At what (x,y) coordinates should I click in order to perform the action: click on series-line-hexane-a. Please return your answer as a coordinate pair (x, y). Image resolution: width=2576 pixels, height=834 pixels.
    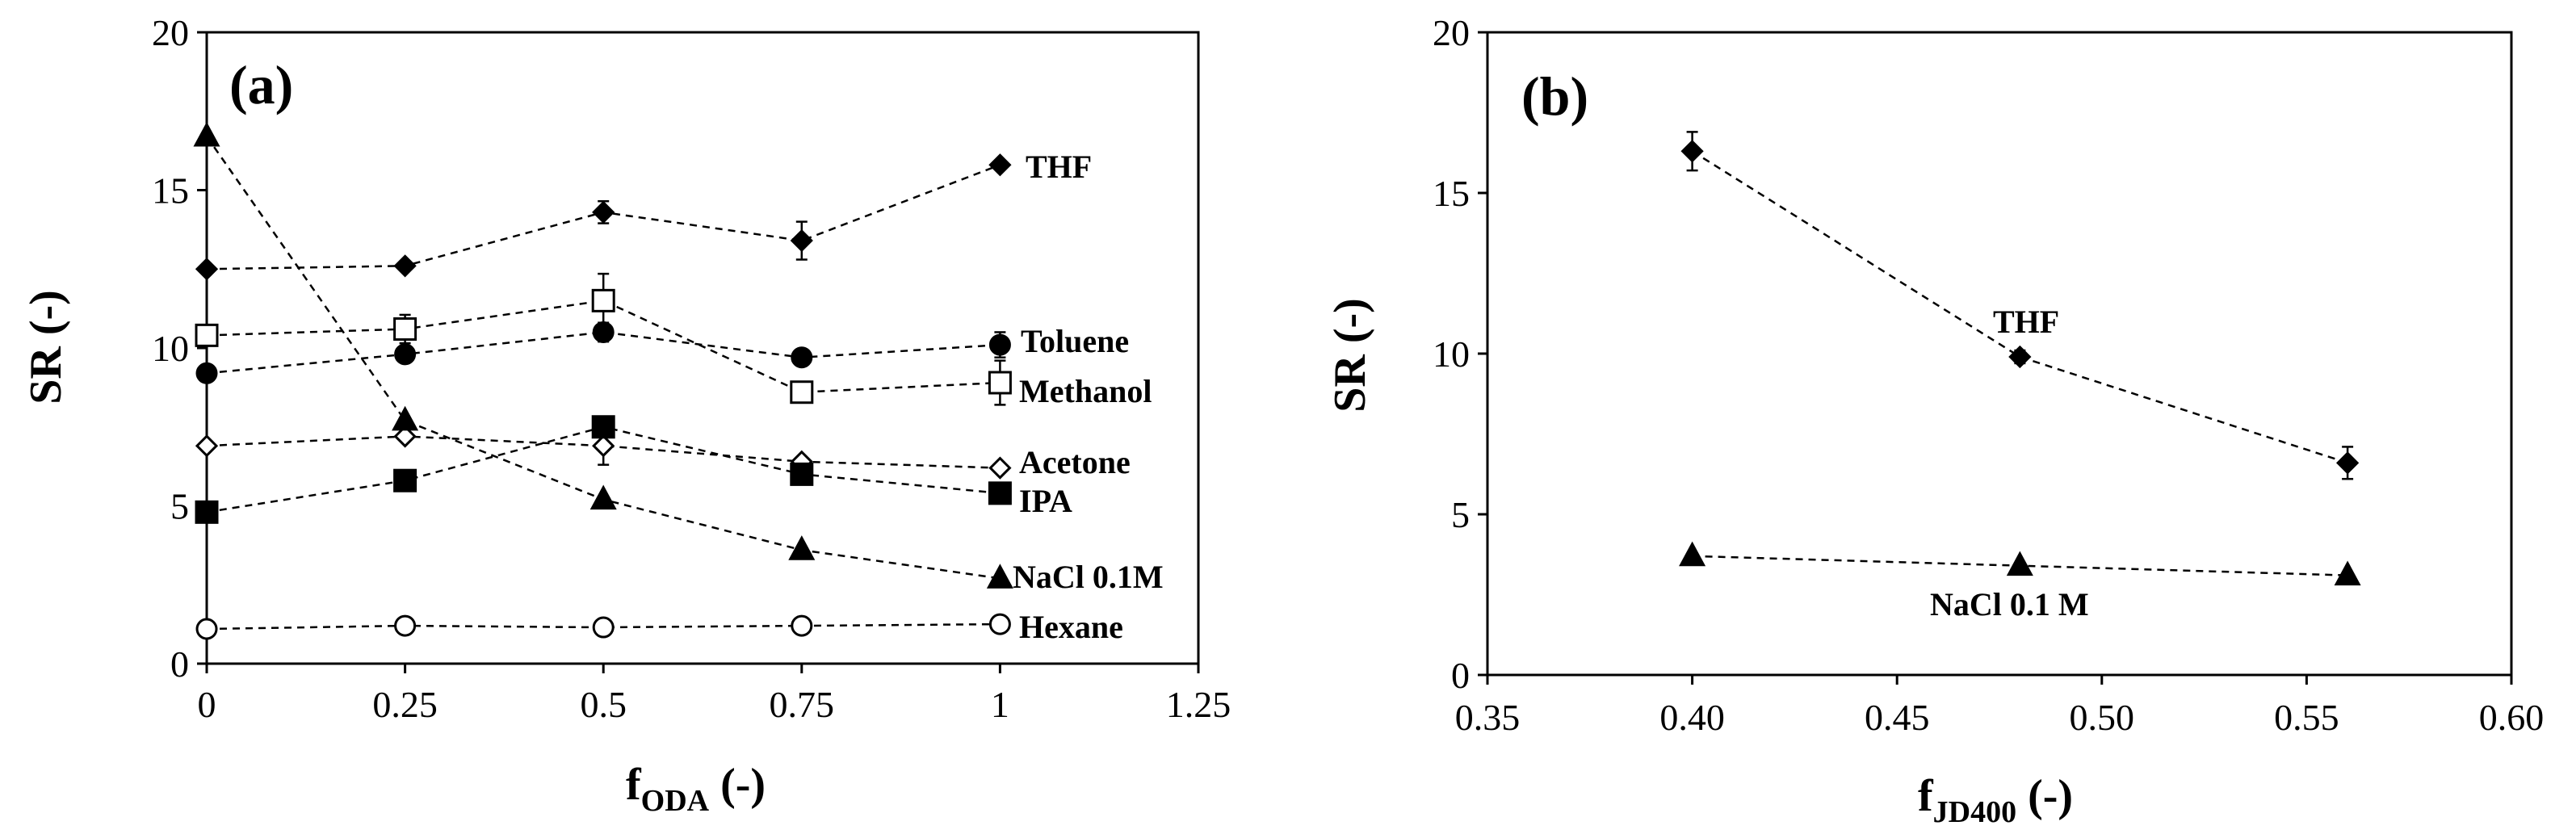
    Looking at the image, I should click on (603, 627).